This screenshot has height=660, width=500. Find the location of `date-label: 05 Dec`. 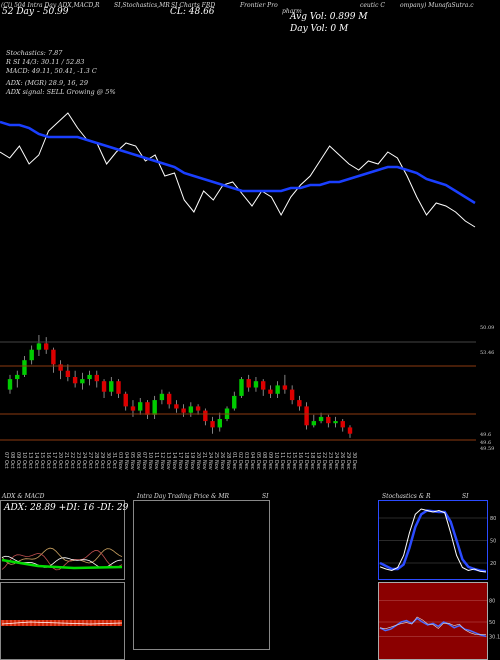

date-label: 05 Dec is located at coordinates (258, 461).